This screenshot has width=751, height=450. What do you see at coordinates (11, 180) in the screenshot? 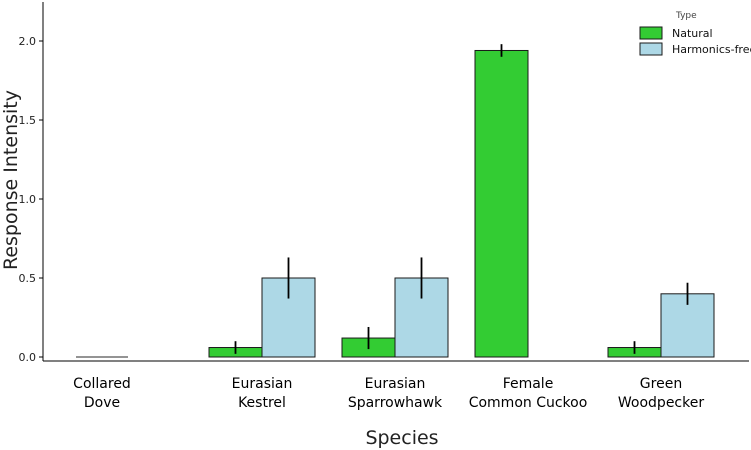
I see `y-axis-title: Response Intensity` at bounding box center [11, 180].